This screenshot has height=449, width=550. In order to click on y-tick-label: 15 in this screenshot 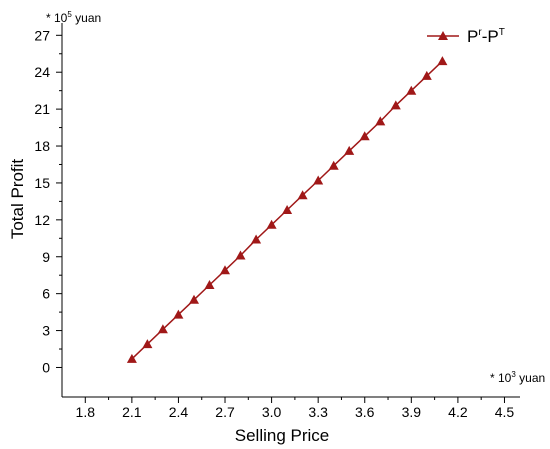, I will do `click(42, 183)`.